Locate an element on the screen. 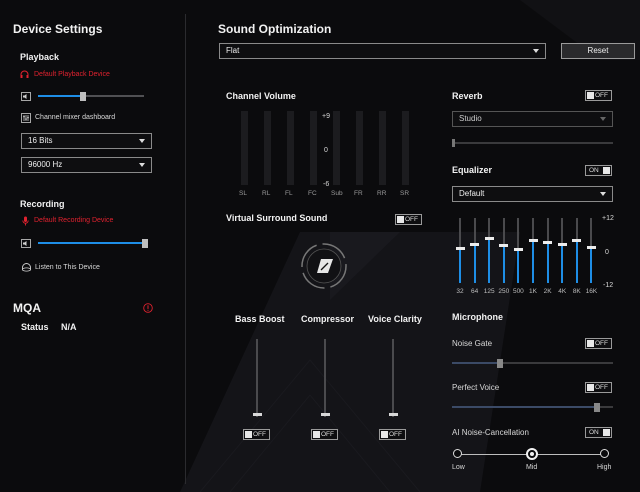  channel-column-fr is located at coordinates (359, 148).